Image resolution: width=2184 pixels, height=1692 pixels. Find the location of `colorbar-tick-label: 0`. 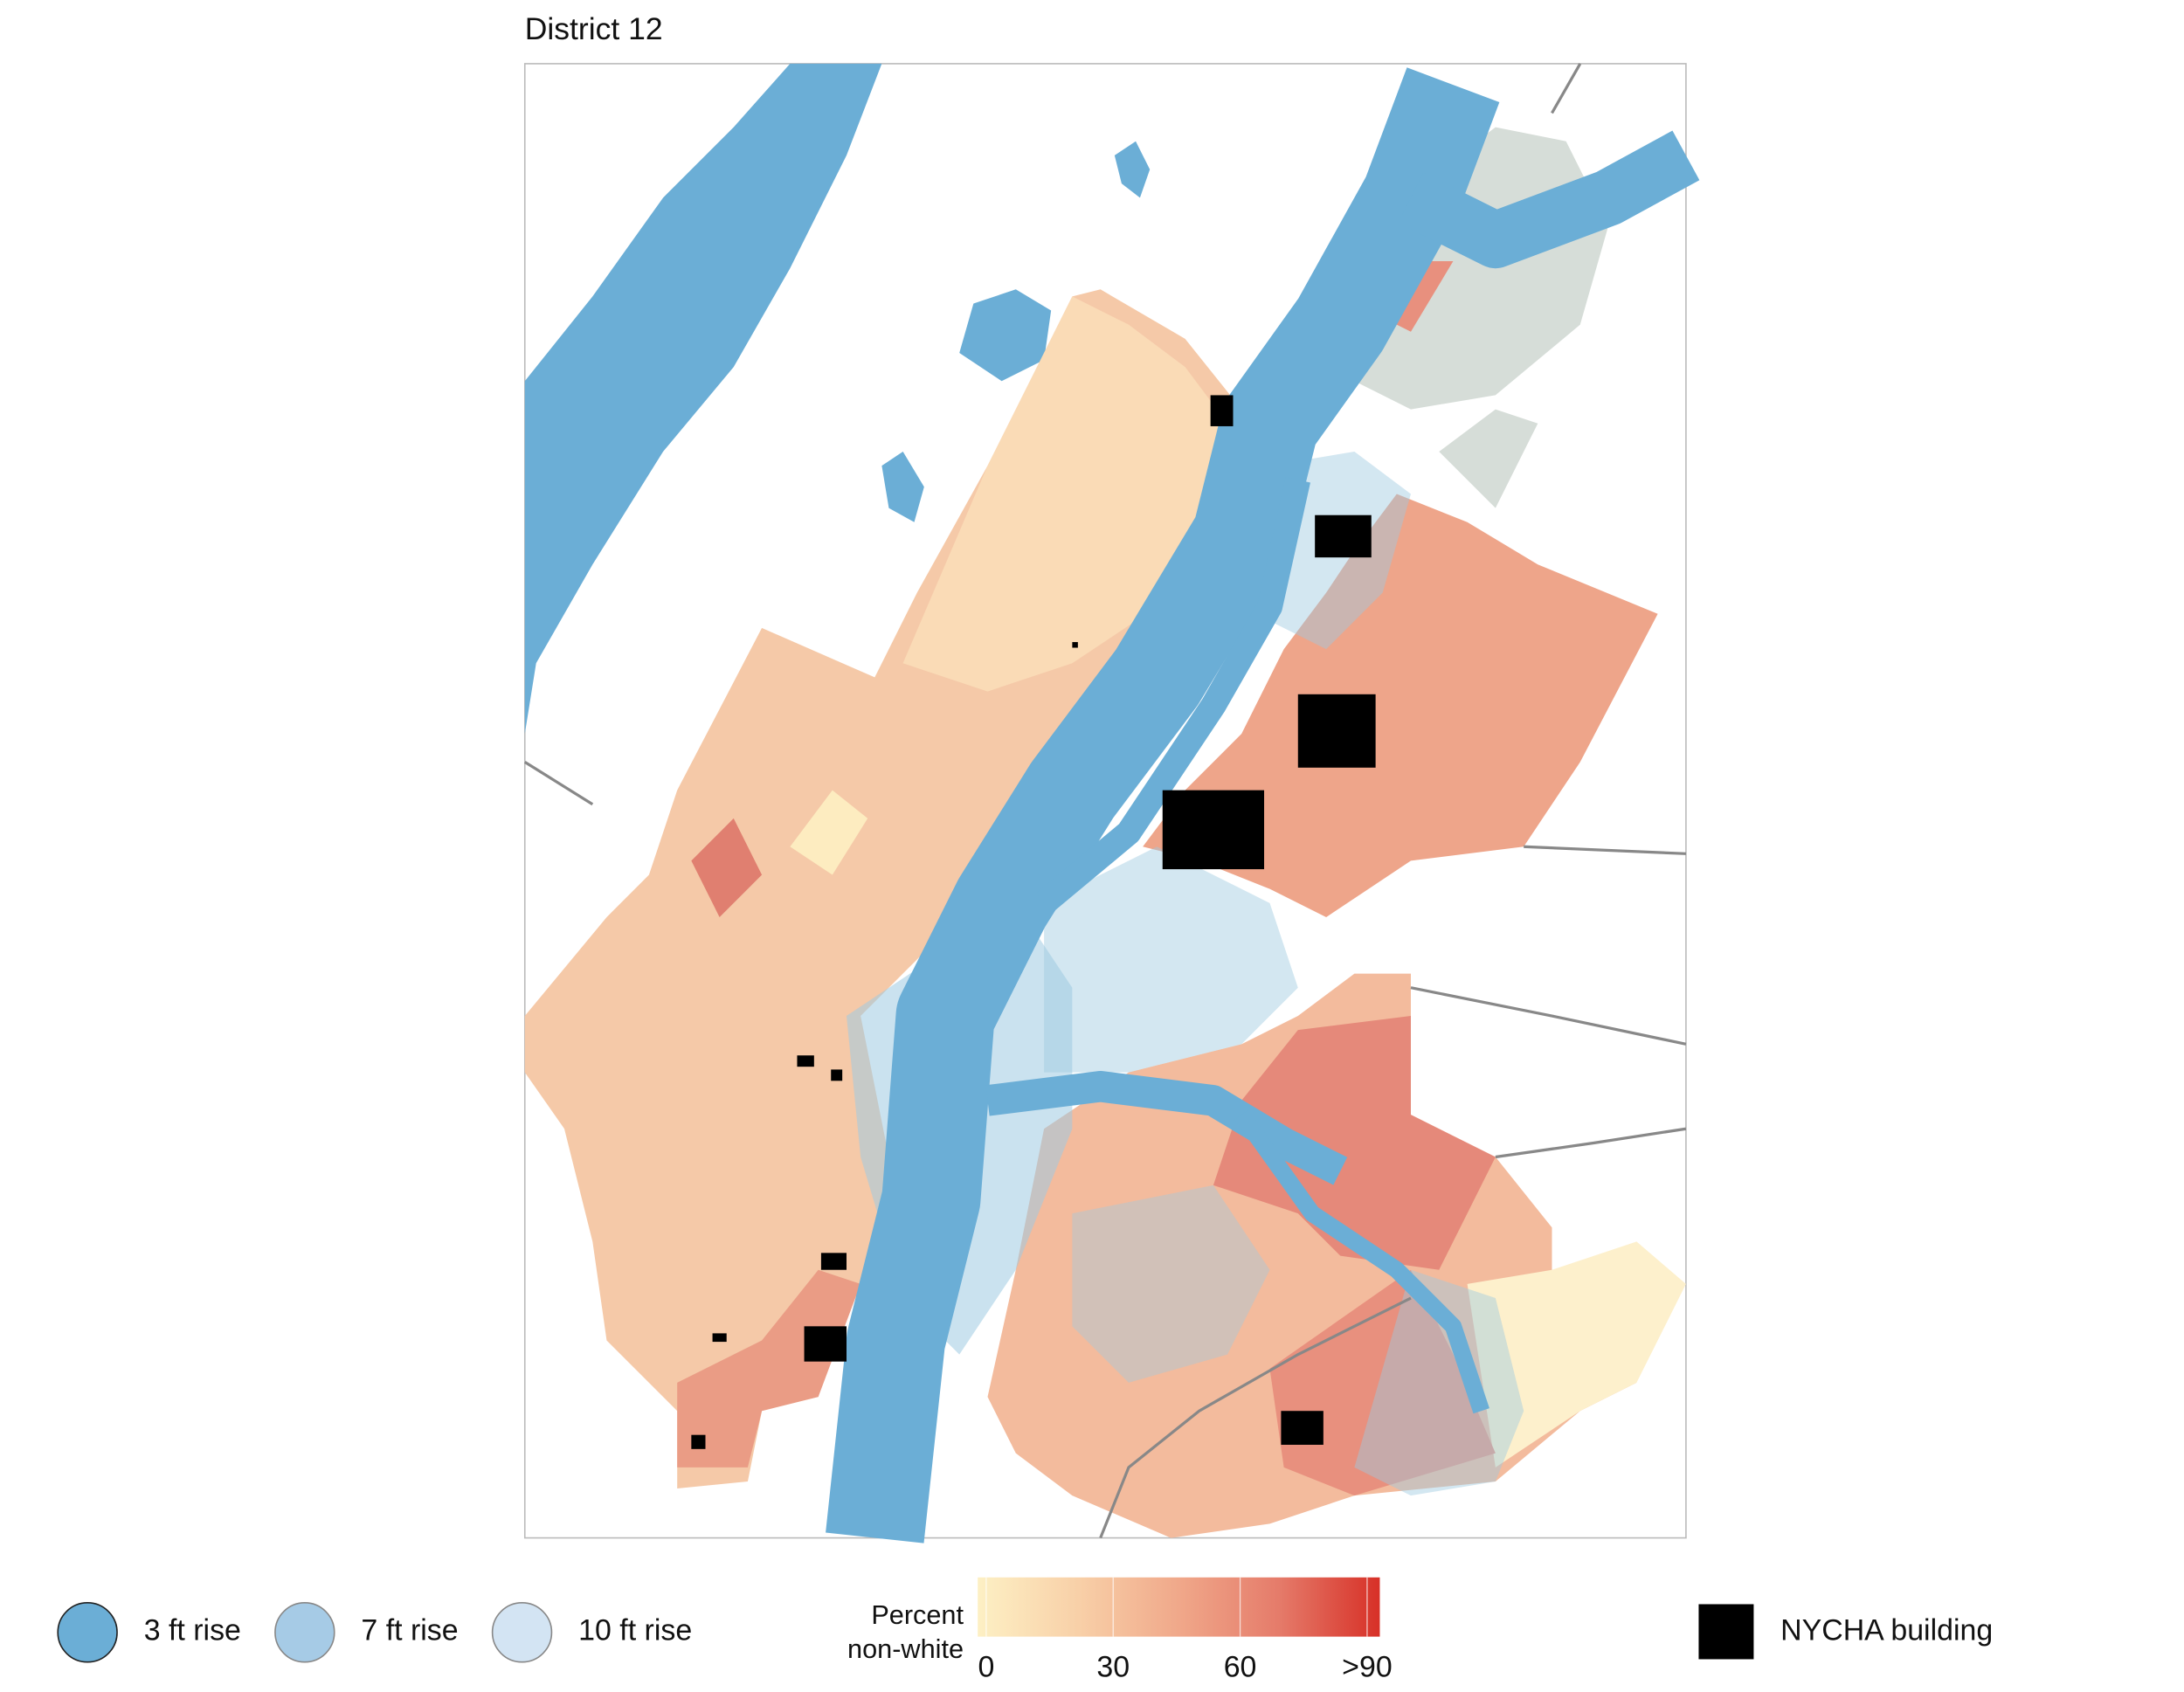

colorbar-tick-label: 0 is located at coordinates (986, 1668).